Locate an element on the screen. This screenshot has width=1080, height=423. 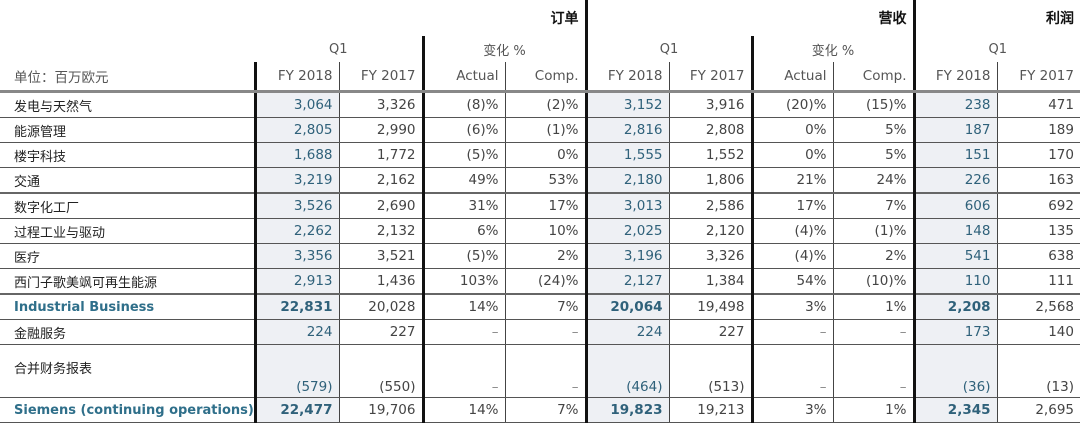
cell: 2,262 is located at coordinates (296, 231).